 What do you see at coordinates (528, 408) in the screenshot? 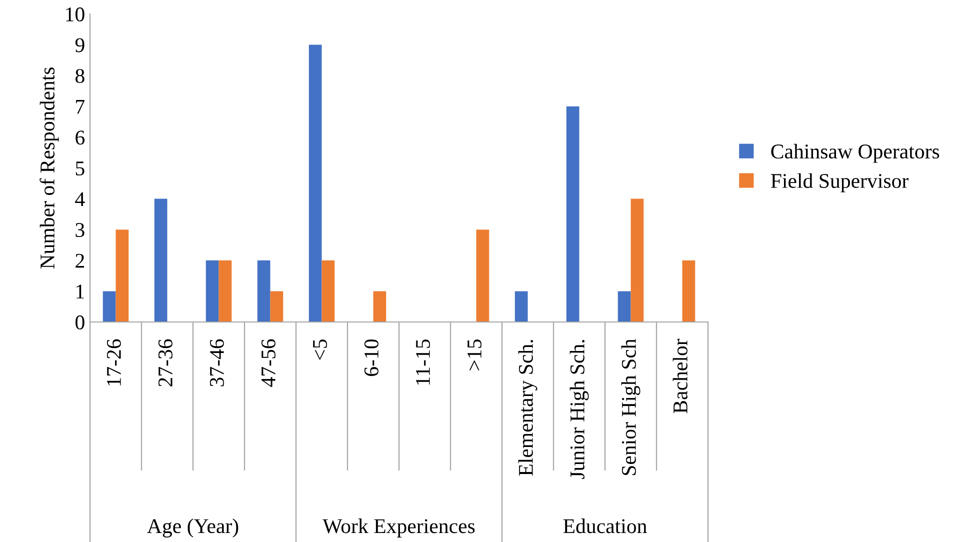
I see `x-tick-label: Elementary Sch.` at bounding box center [528, 408].